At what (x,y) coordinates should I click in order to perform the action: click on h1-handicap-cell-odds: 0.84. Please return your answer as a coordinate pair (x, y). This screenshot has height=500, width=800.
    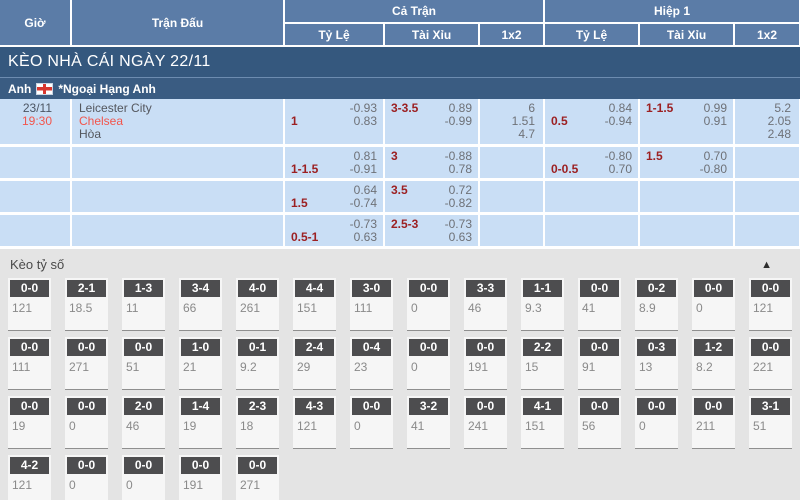
    Looking at the image, I should click on (620, 108).